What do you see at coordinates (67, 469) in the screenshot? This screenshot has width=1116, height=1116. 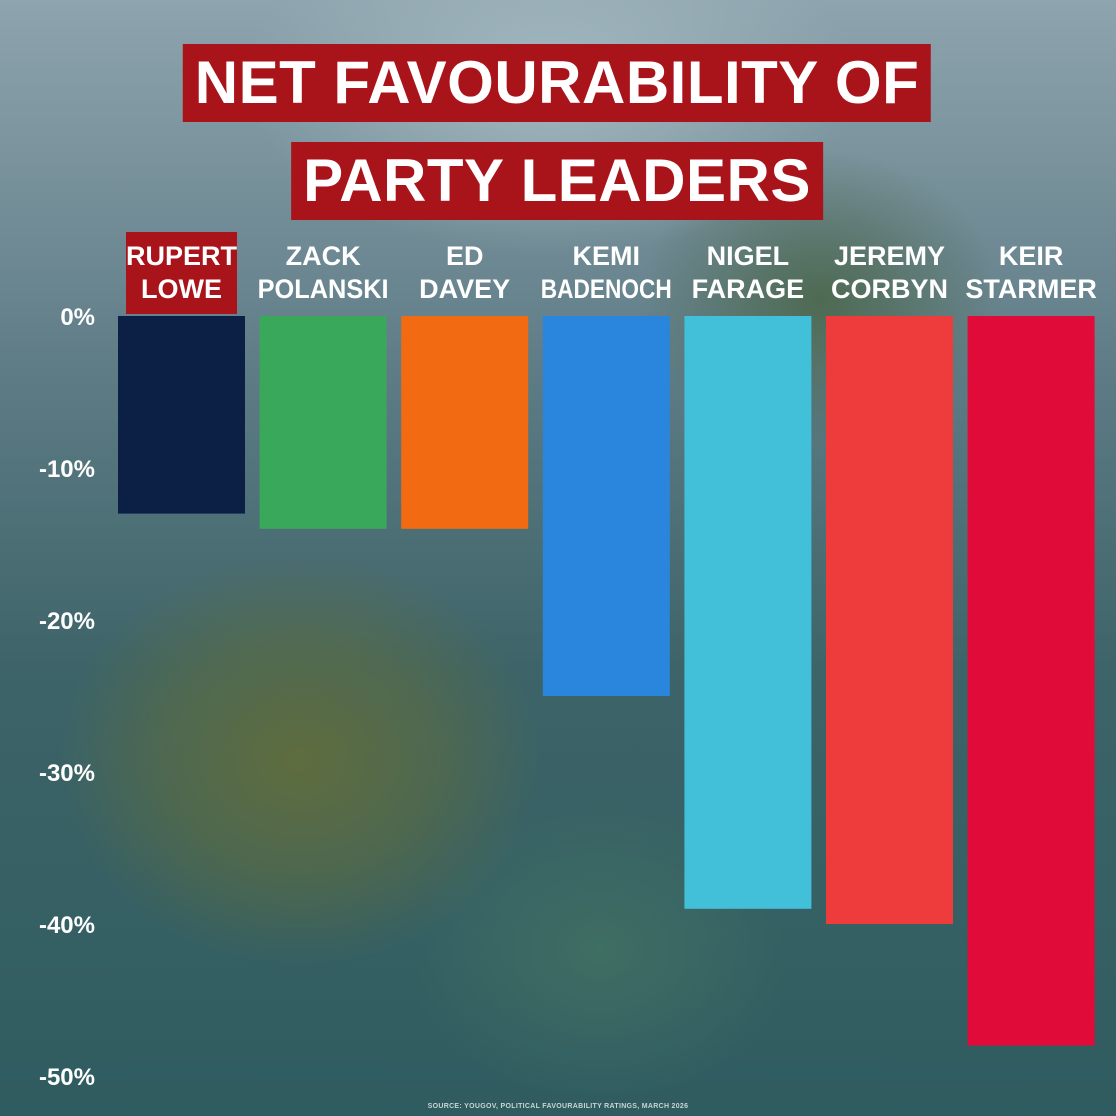 I see `y-tick-label: -10%` at bounding box center [67, 469].